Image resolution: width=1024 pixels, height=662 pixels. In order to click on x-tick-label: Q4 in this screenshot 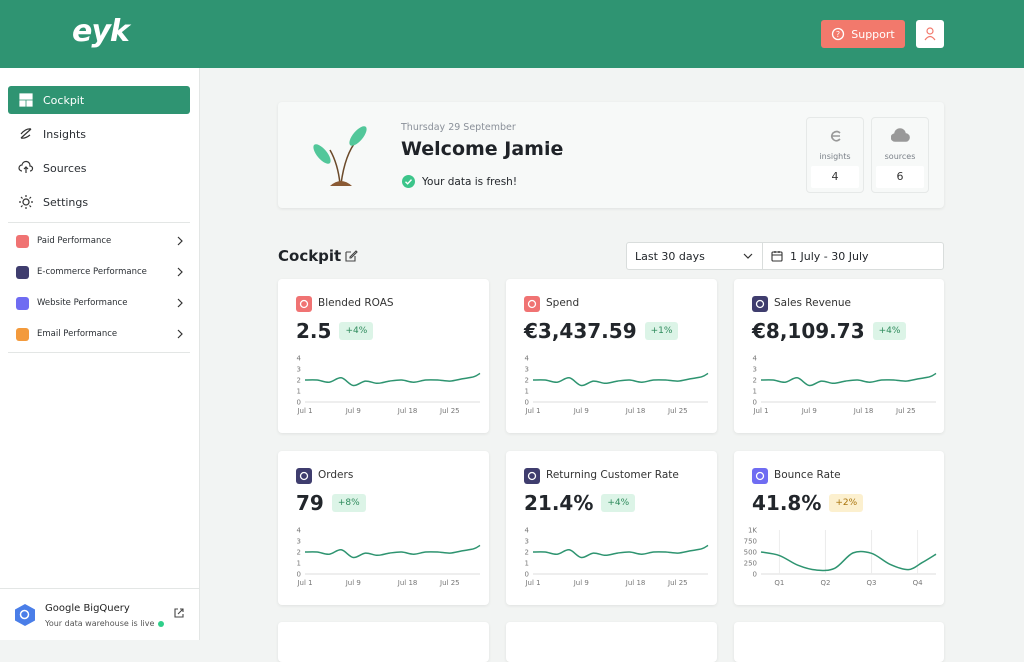, I will do `click(918, 583)`.